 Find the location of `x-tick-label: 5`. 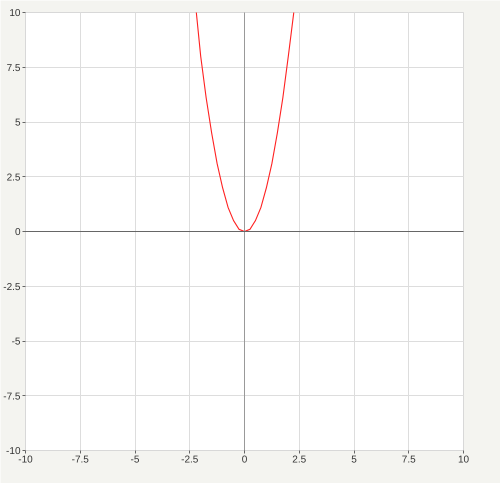

x-tick-label: 5 is located at coordinates (354, 460).